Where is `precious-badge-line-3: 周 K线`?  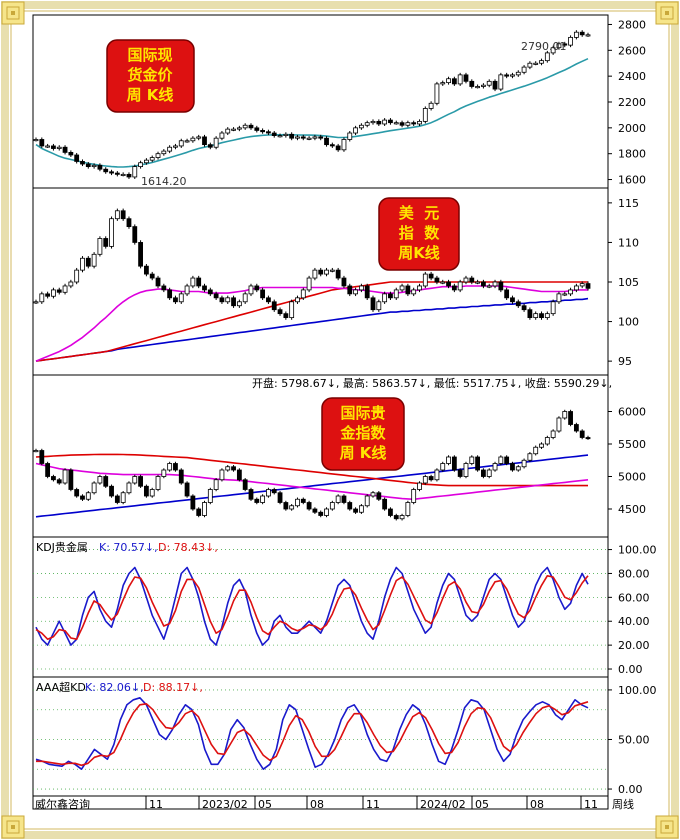
precious-badge-line-3: 周 K线 is located at coordinates (363, 453).